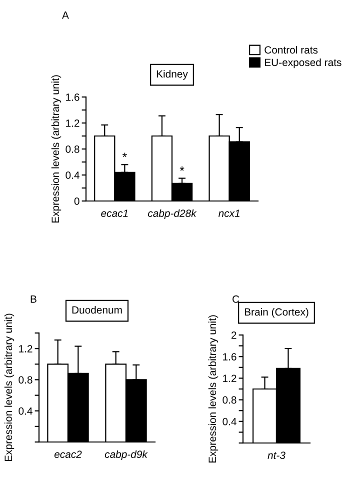 This screenshot has width=351, height=477. Describe the element at coordinates (172, 75) in the screenshot. I see `chart-title: Kidney` at that location.